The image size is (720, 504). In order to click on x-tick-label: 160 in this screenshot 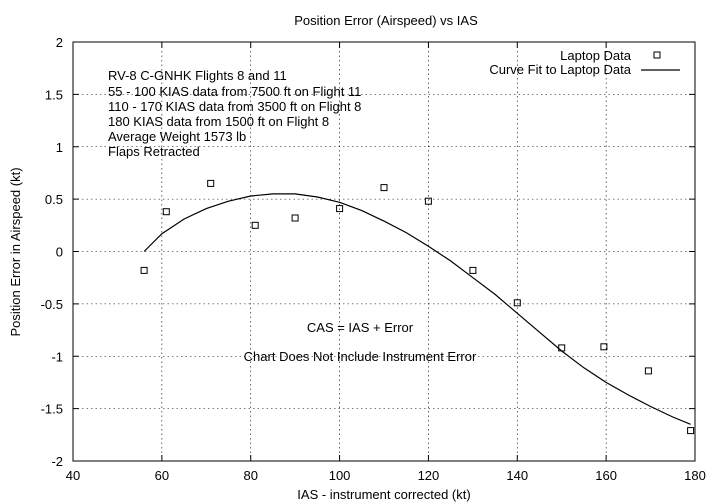, I will do `click(606, 475)`.